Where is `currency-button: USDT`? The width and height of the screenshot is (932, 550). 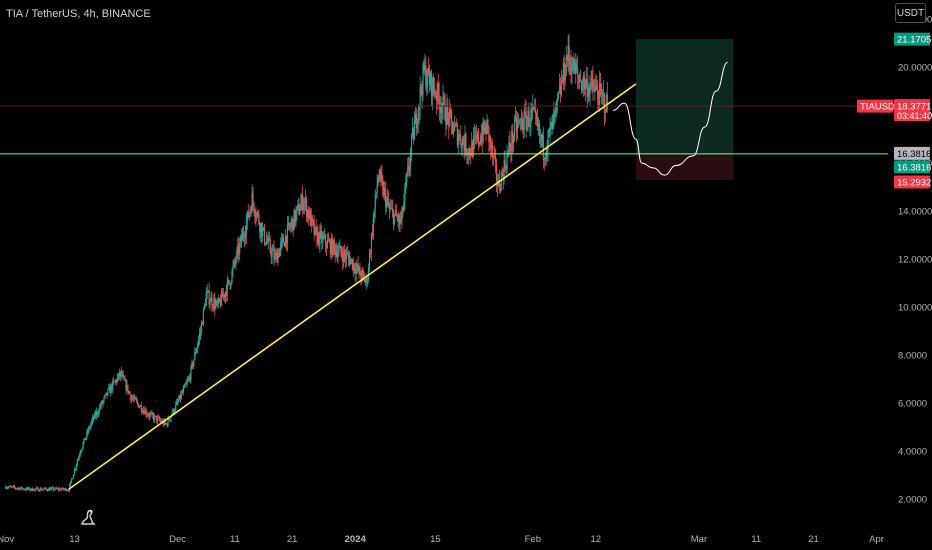 currency-button: USDT is located at coordinates (910, 13).